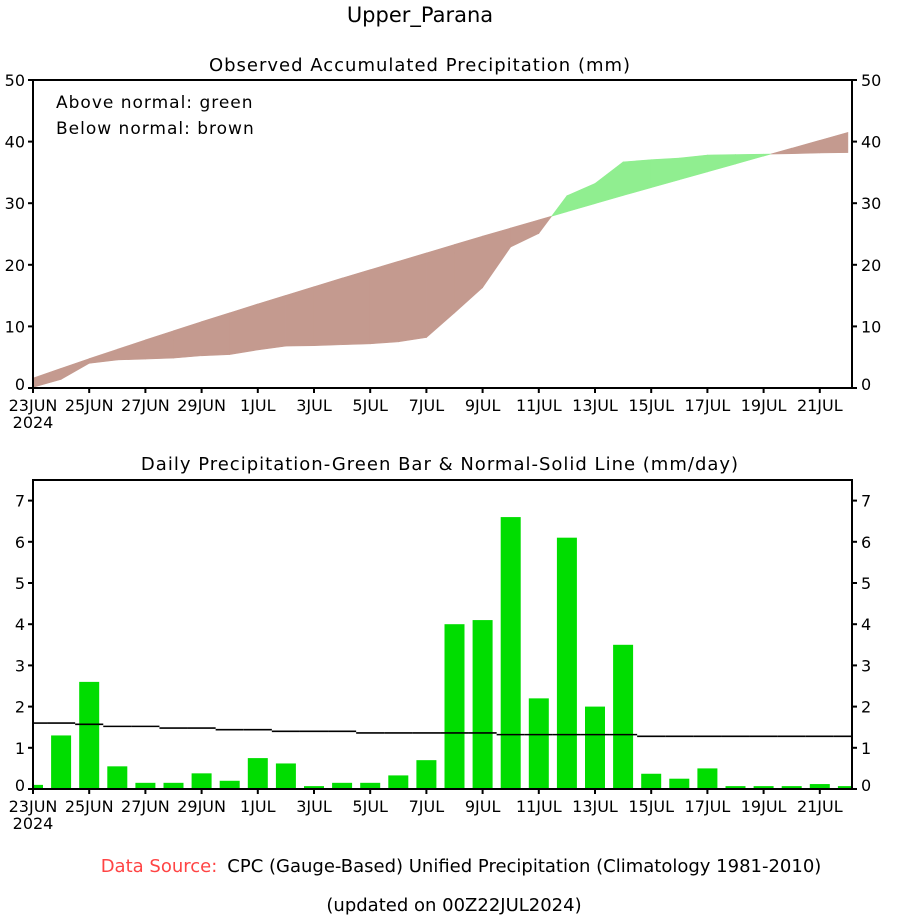 The image size is (922, 919). Describe the element at coordinates (651, 806) in the screenshot. I see `x-tick-label: 15JUL` at that location.